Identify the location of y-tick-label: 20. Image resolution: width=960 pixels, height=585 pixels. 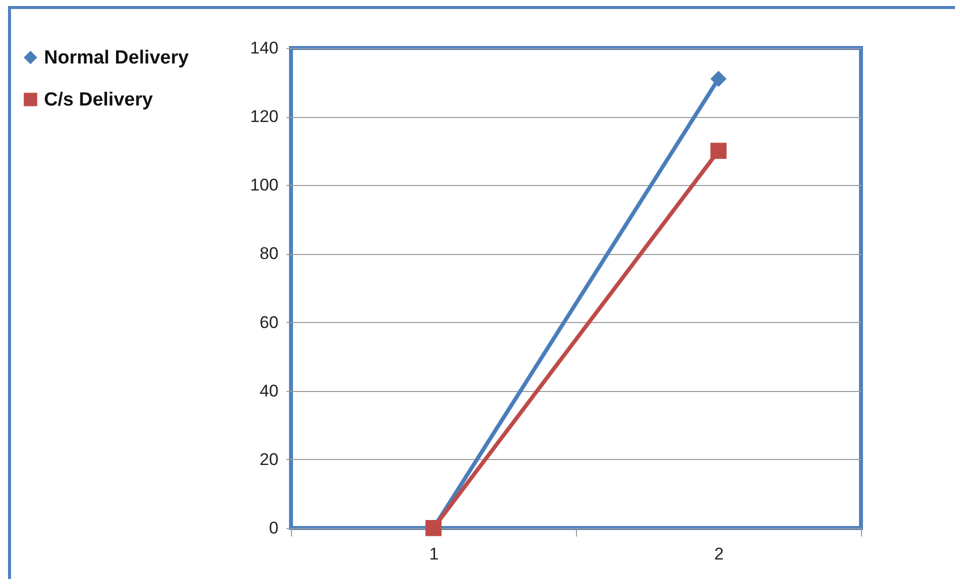
(269, 459).